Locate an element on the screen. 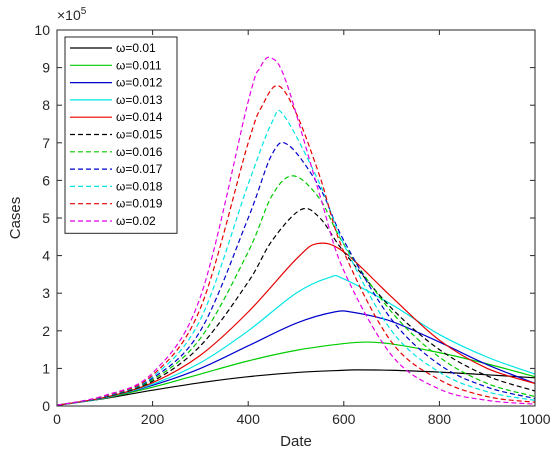 The height and width of the screenshot is (452, 550). y-tick-label: 2 is located at coordinates (46, 331).